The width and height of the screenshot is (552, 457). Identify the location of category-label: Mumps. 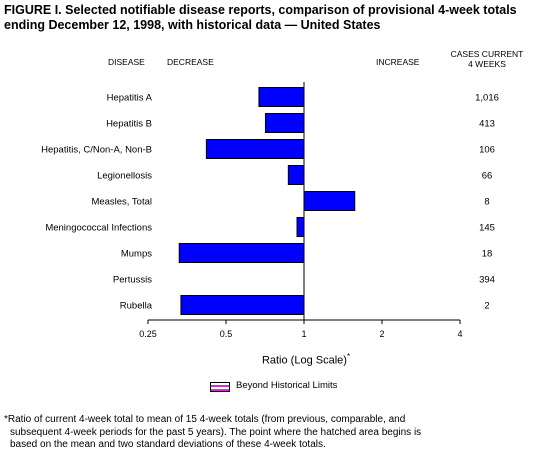
(136, 254).